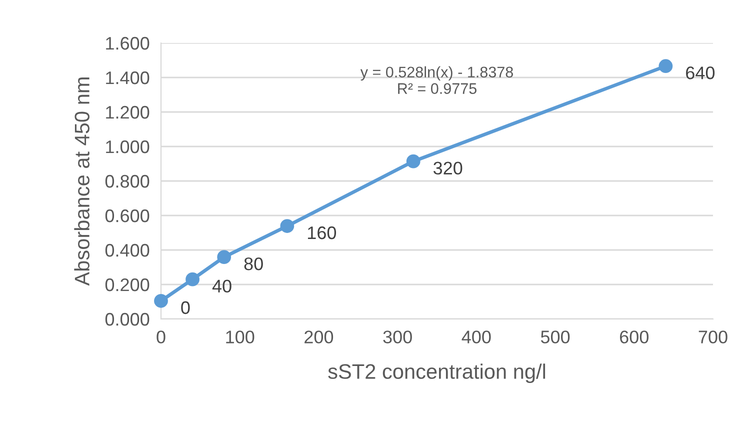 The width and height of the screenshot is (749, 430). Describe the element at coordinates (436, 80) in the screenshot. I see `annotation: y = 0.528ln(x) - 1.8378 R² = 0.9775` at that location.